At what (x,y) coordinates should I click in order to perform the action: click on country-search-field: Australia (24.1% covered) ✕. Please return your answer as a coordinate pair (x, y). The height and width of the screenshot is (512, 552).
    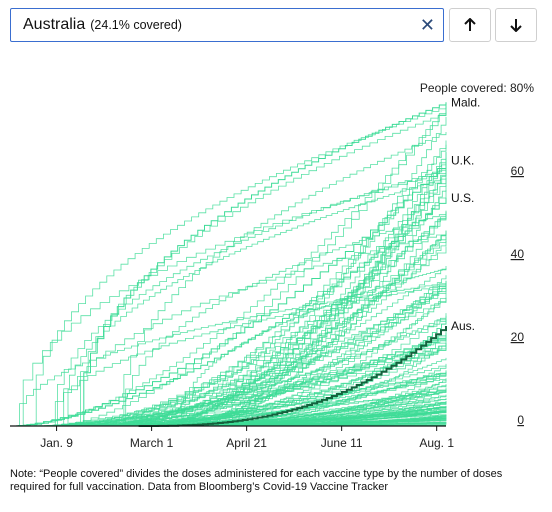
    Looking at the image, I should click on (227, 25).